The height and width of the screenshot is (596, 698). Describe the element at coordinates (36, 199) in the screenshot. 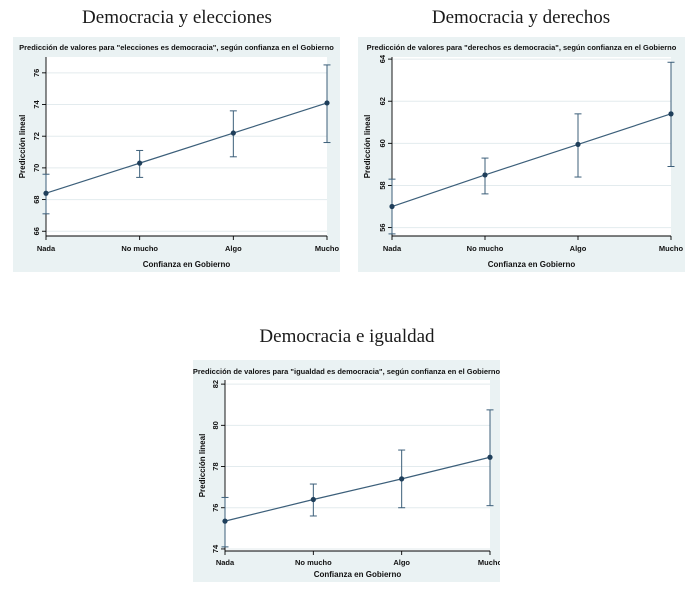

I see `y-tick-label: 68` at that location.